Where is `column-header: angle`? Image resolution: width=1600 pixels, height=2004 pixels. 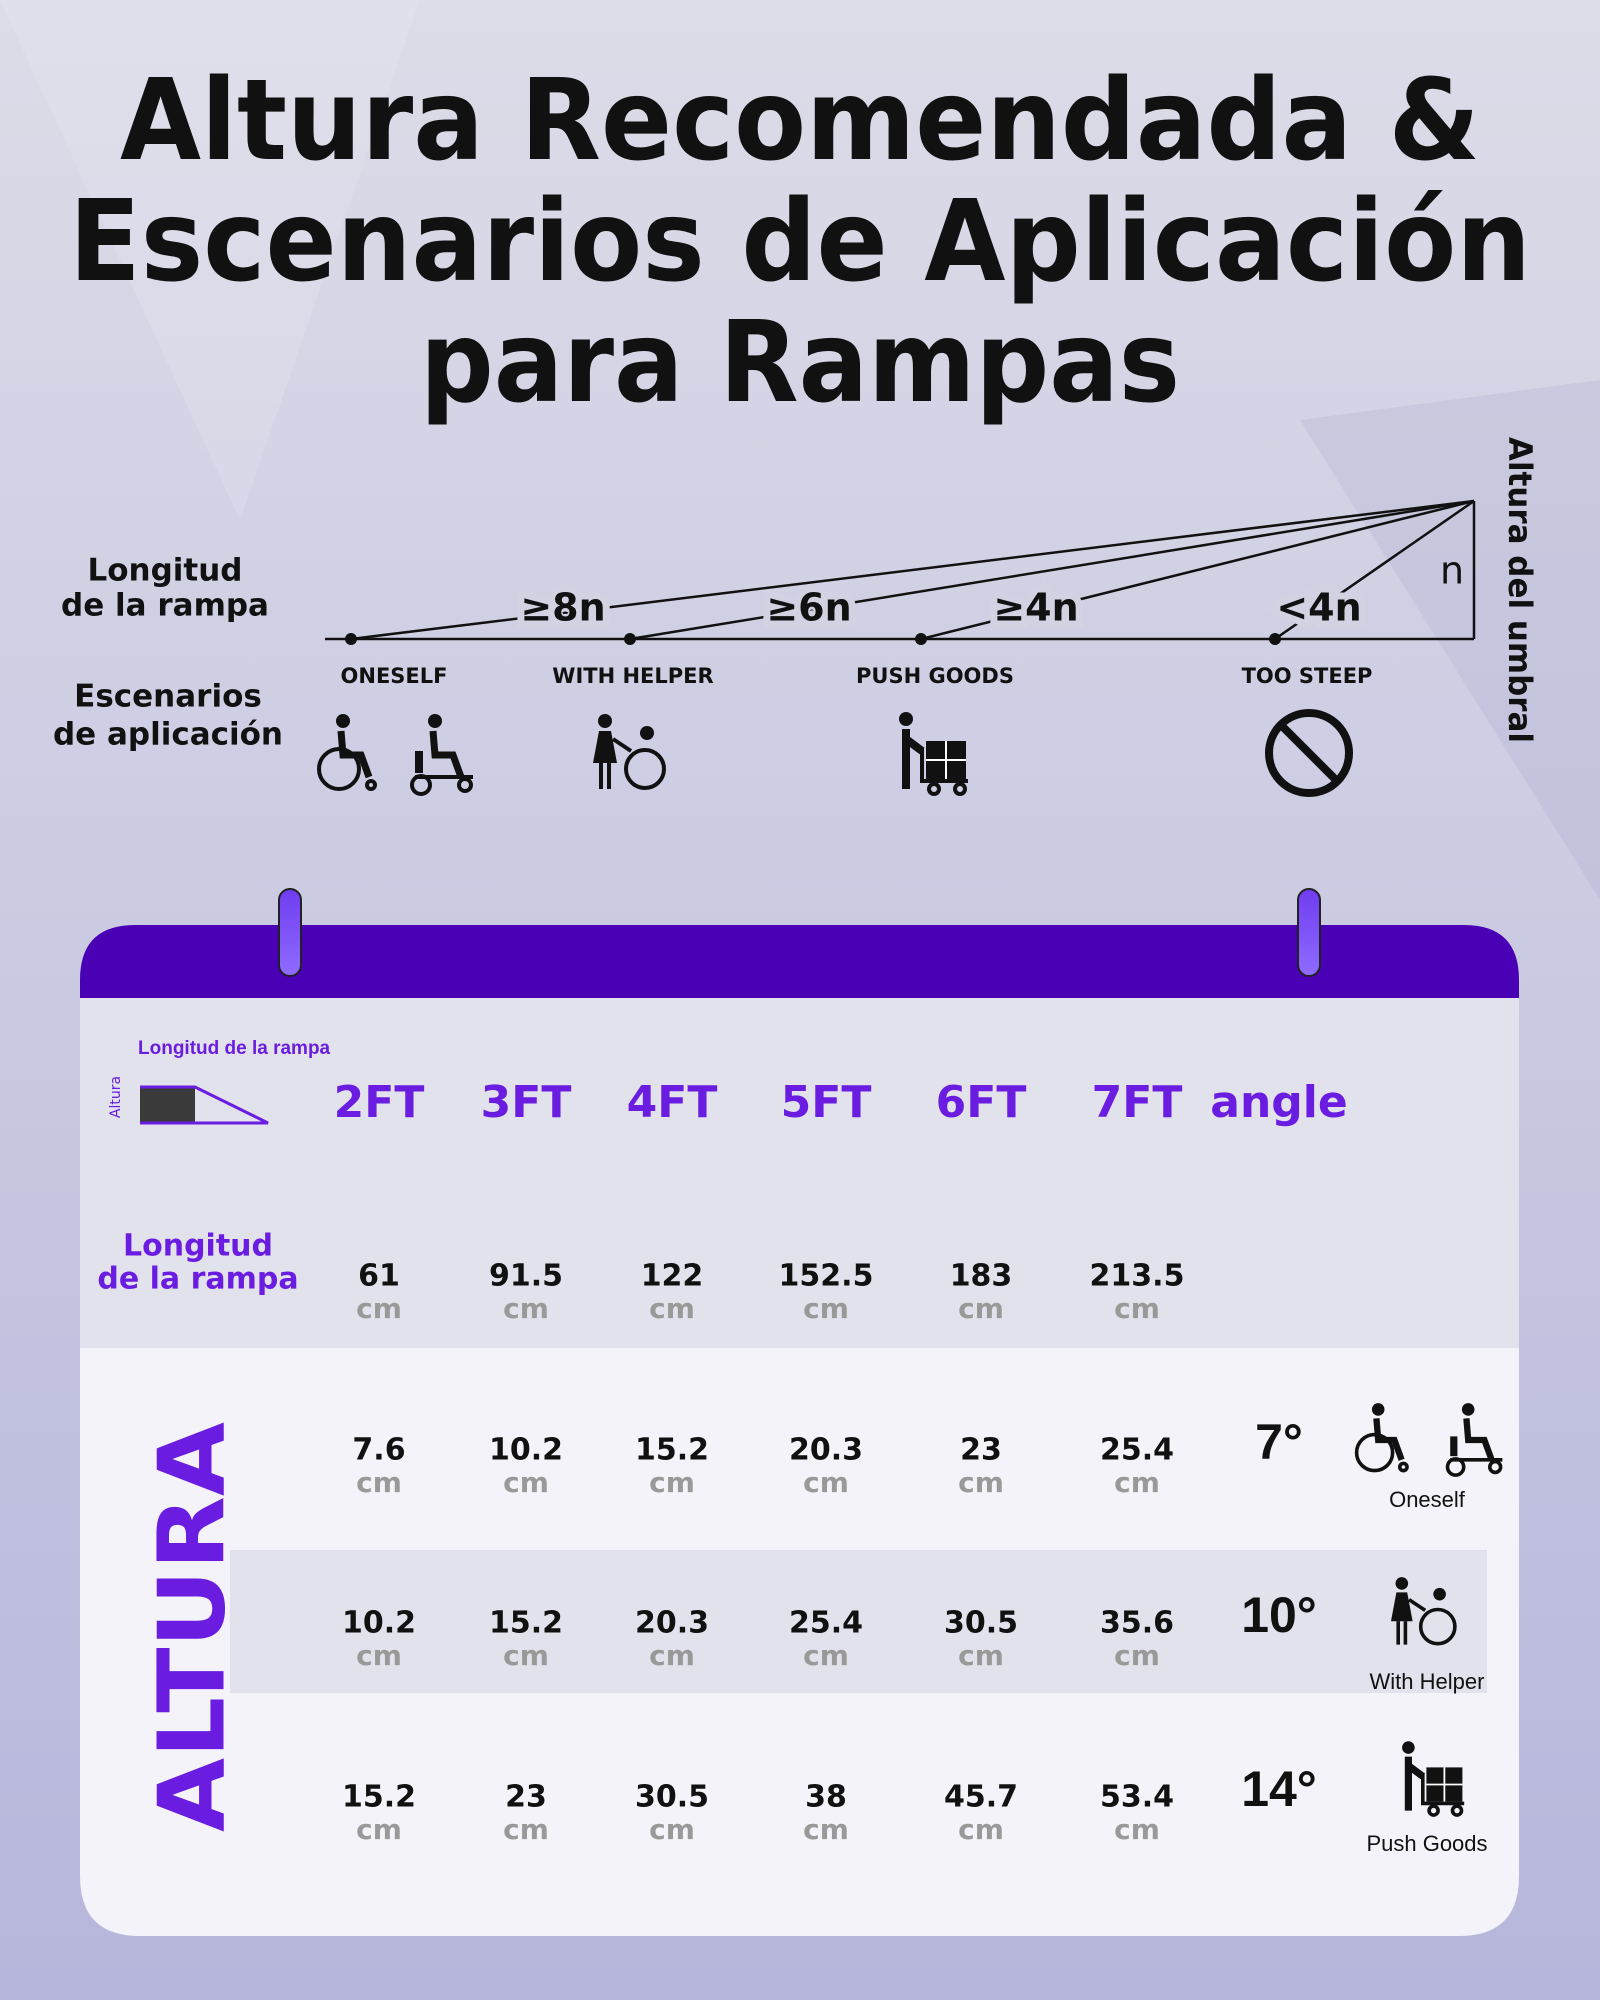 column-header: angle is located at coordinates (1278, 1102).